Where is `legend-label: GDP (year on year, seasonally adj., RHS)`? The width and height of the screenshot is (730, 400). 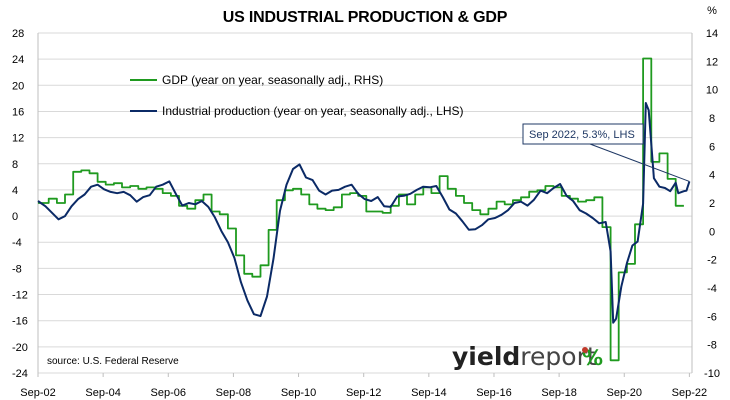 legend-label: GDP (year on year, seasonally adj., RHS) is located at coordinates (272, 80).